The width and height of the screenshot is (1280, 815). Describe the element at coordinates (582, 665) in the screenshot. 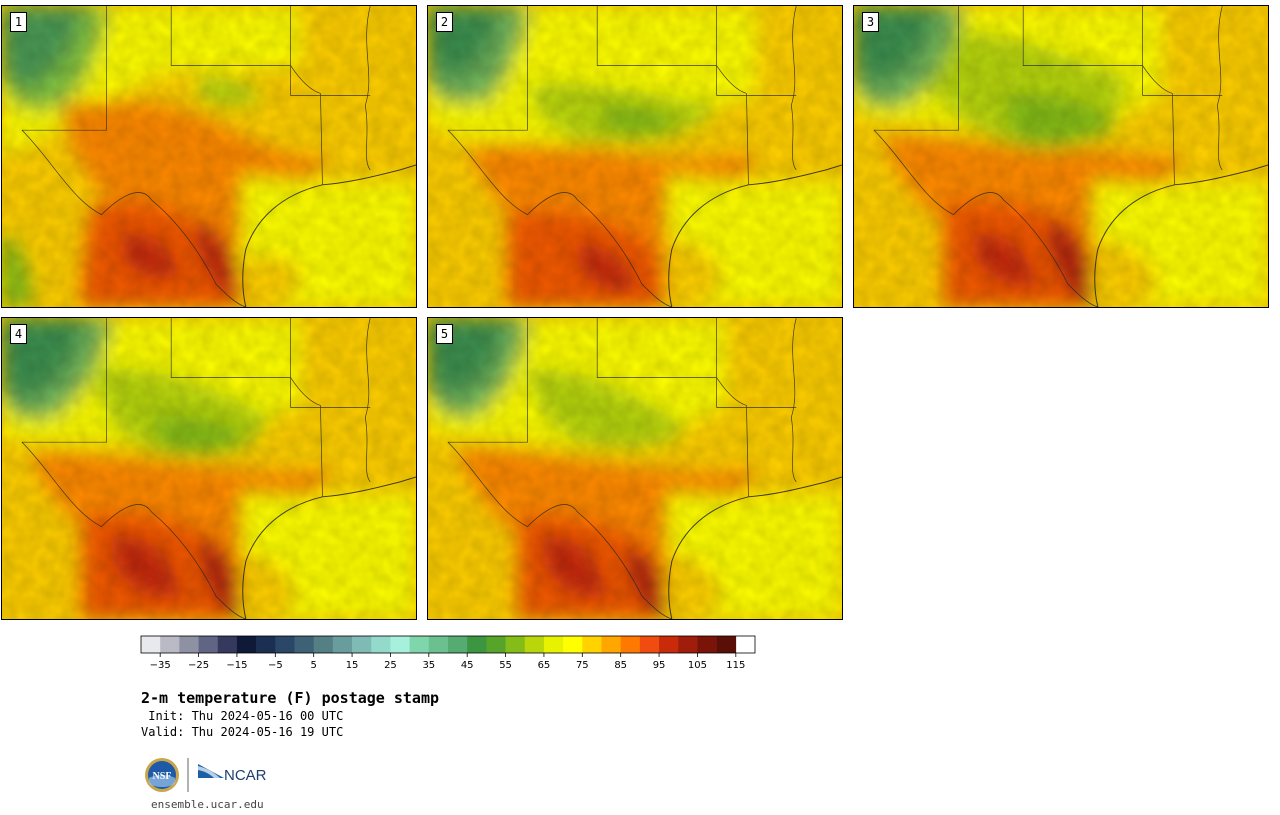

I see `colorbar-tick-label: 75` at that location.